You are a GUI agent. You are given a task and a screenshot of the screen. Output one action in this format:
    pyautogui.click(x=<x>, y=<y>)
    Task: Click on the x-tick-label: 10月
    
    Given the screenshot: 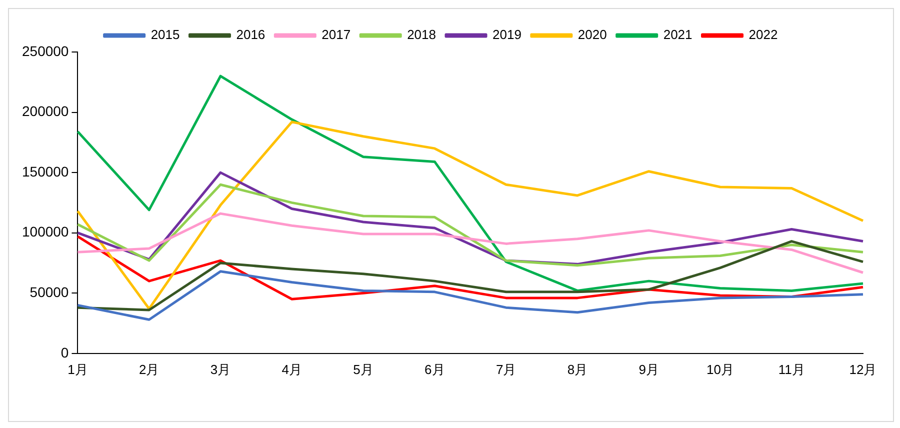 What is the action you would take?
    pyautogui.click(x=720, y=369)
    